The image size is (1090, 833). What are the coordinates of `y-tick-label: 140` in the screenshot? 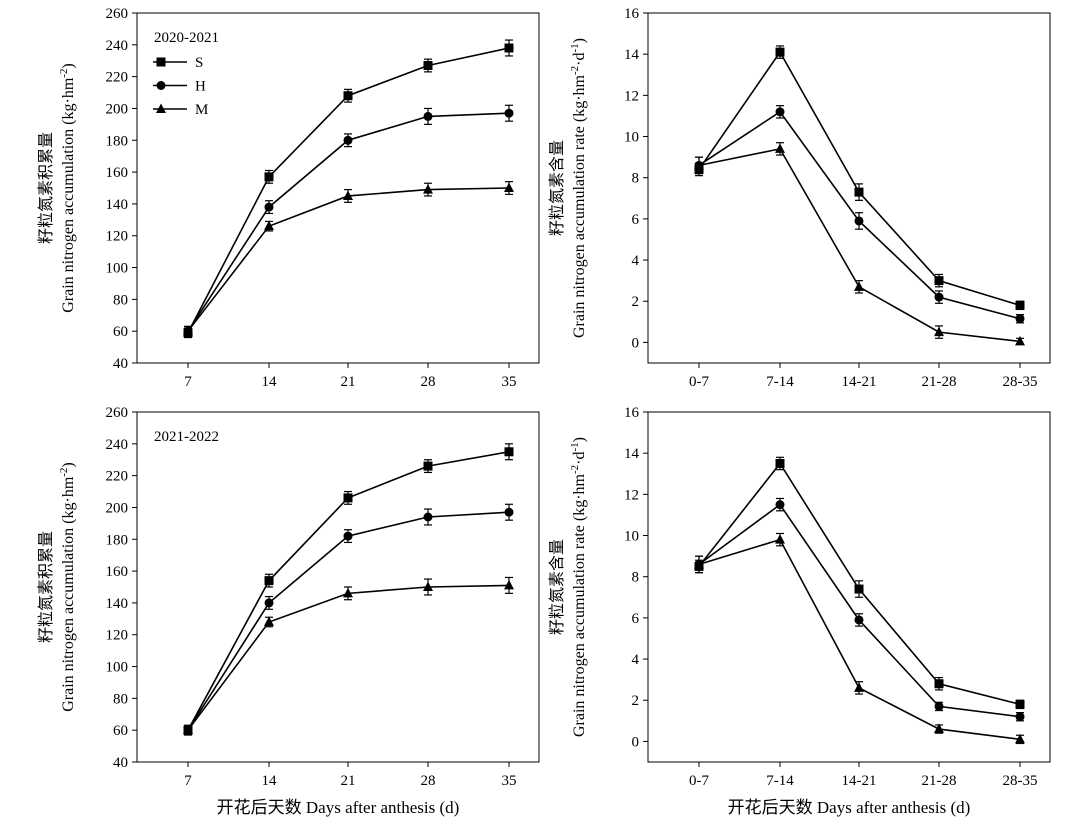 It's located at (117, 604).